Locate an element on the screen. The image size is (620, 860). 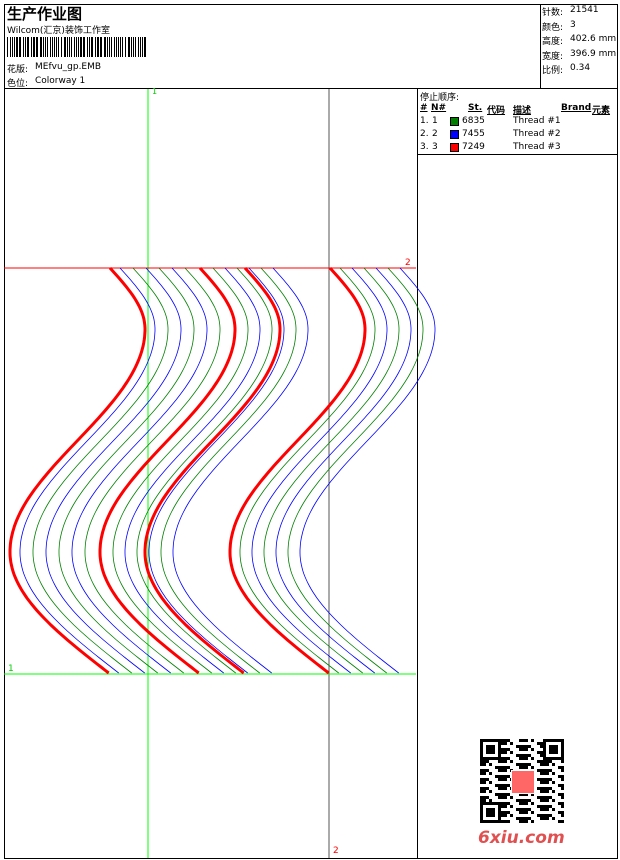
row-desc: Thread #1 is located at coordinates (537, 121).